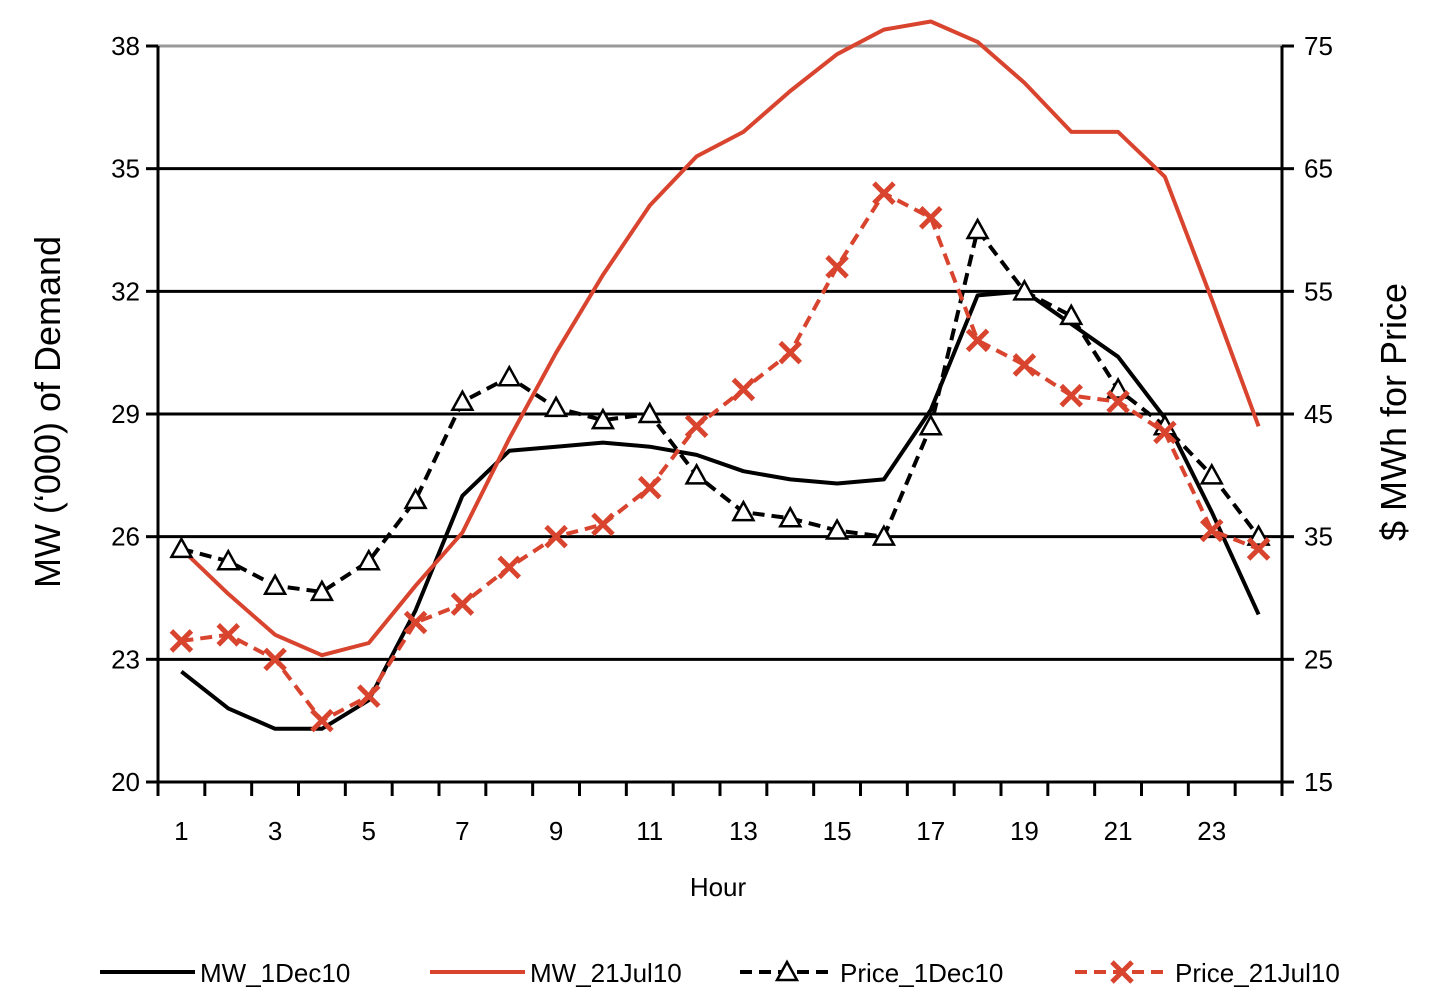  What do you see at coordinates (930, 831) in the screenshot?
I see `x-tick-label: 17` at bounding box center [930, 831].